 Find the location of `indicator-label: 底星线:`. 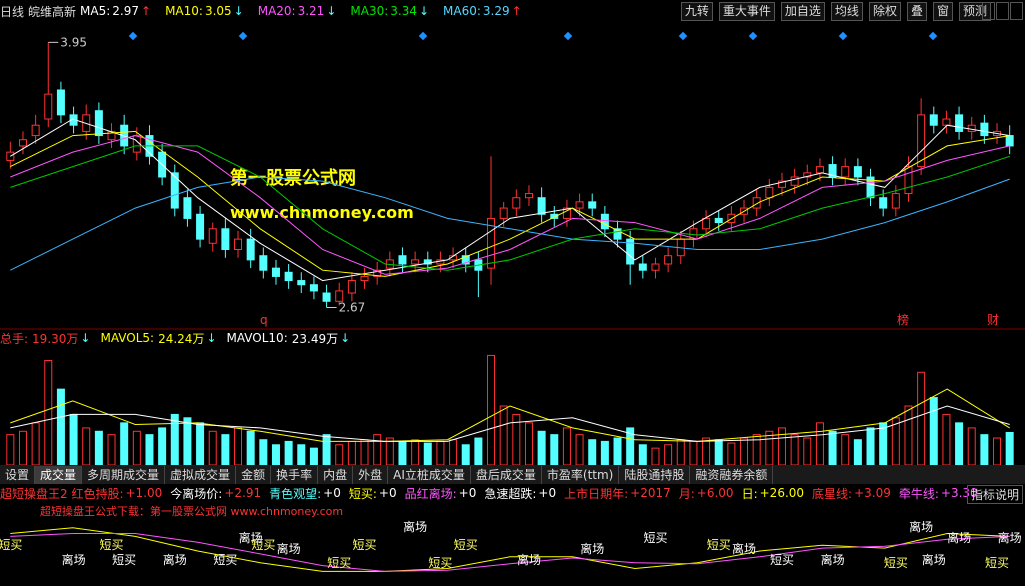

indicator-label: 底星线: is located at coordinates (832, 493).